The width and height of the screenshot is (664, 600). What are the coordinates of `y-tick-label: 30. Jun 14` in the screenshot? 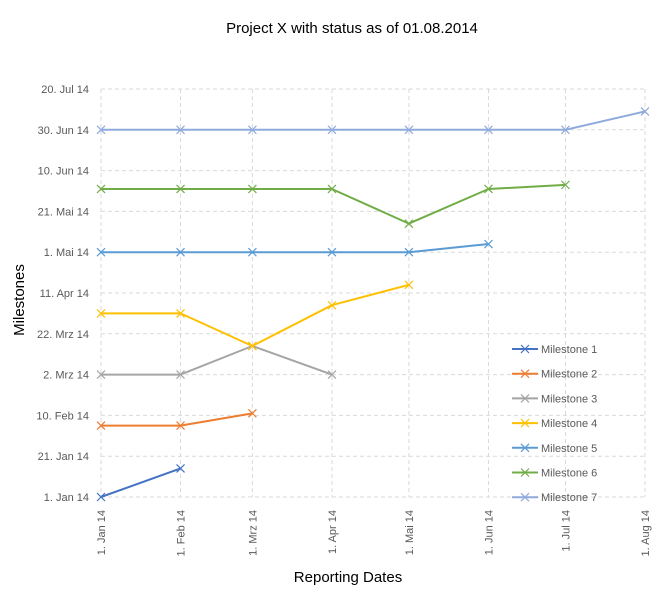 It's located at (63, 131).